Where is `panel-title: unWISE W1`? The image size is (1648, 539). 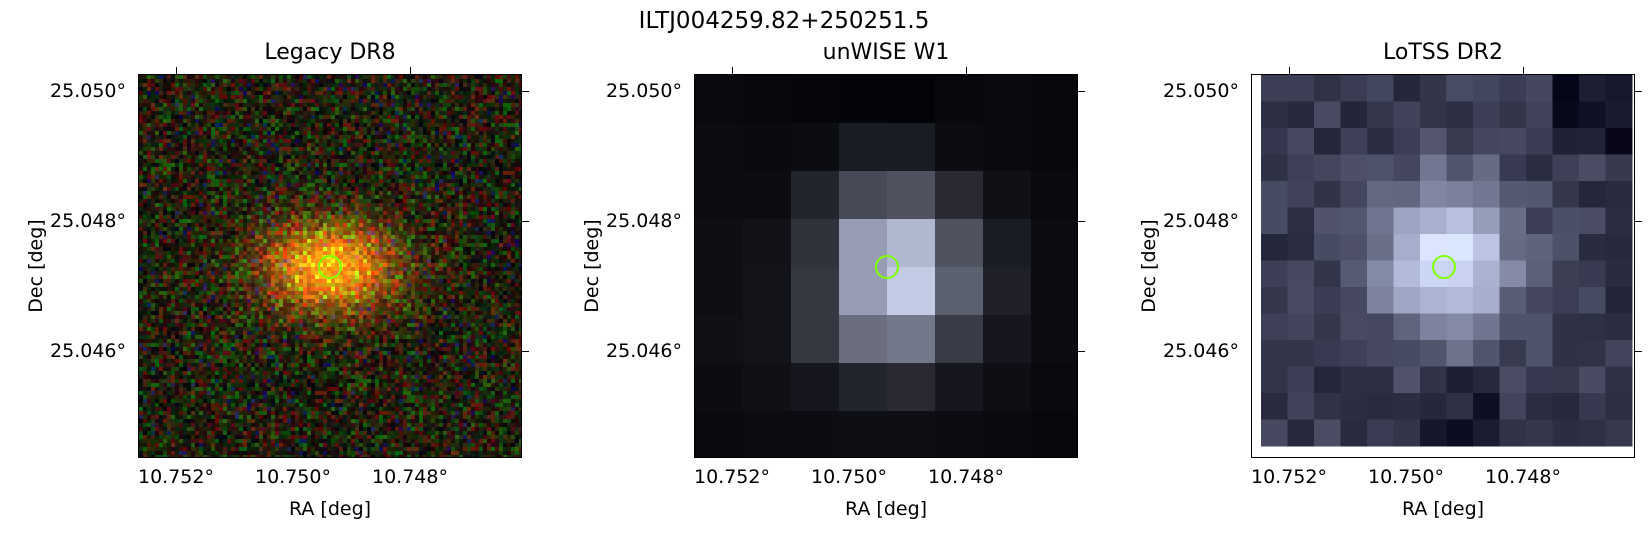
panel-title: unWISE W1 is located at coordinates (886, 52).